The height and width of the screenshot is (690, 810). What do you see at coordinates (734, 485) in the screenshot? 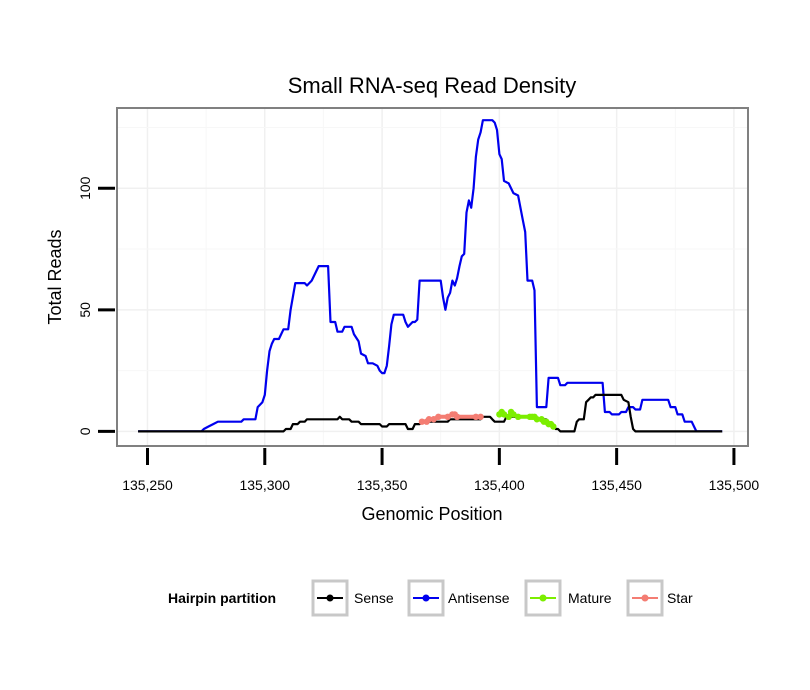
I see `x-tick-label: 135,500` at bounding box center [734, 485].